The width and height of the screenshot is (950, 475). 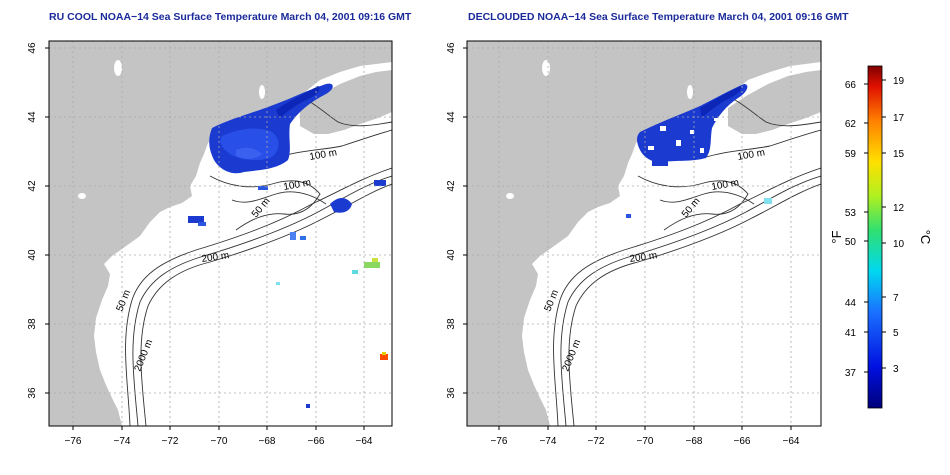 I want to click on right-y-tick: 42, so click(x=451, y=186).